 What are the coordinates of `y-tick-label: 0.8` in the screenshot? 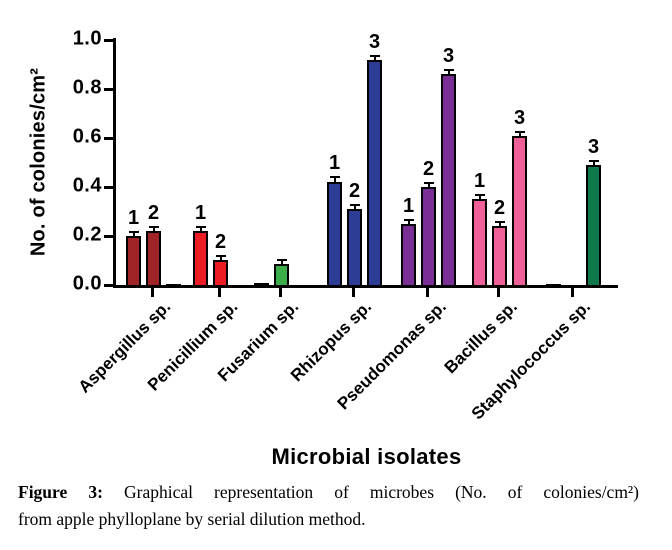 It's located at (87, 87).